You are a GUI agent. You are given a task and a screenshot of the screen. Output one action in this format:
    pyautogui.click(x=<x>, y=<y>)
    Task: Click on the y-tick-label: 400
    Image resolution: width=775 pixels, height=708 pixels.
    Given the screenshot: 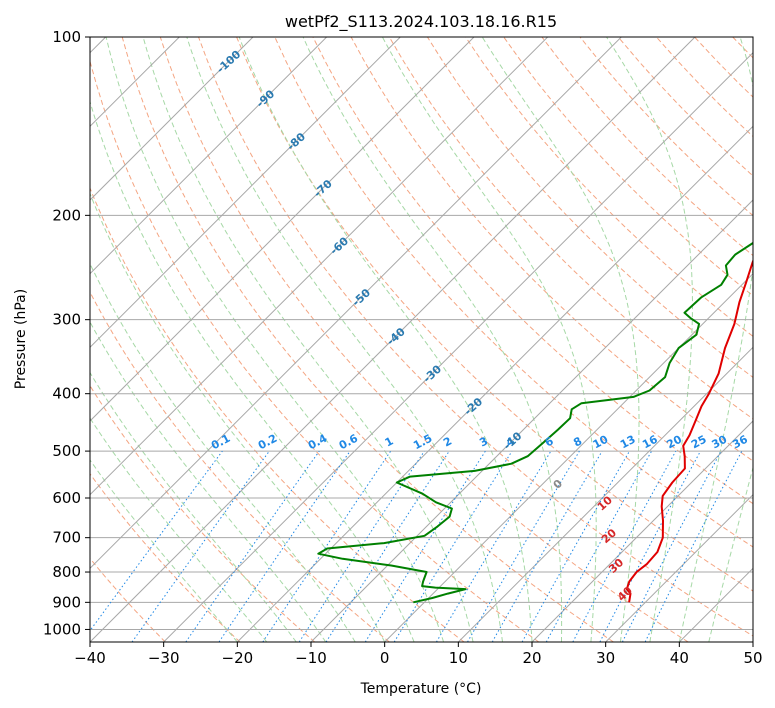 What is the action you would take?
    pyautogui.click(x=66, y=394)
    